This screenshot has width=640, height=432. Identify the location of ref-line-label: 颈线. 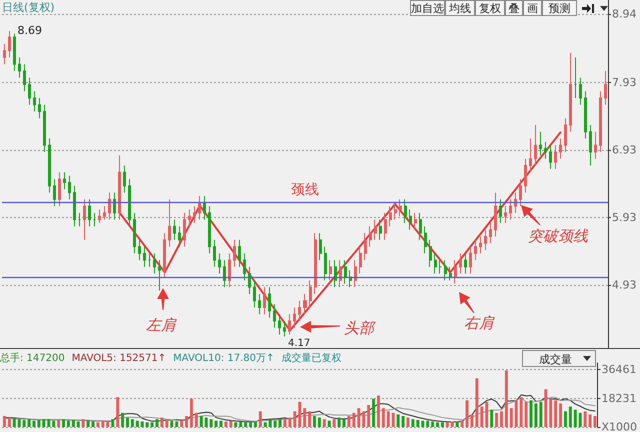
(305, 190).